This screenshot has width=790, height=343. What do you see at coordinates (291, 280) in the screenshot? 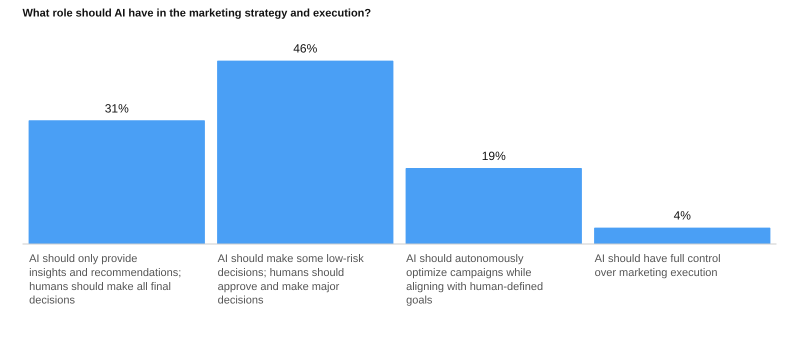
I see `x-tick-label: AI should make some low-risk decisions; humans should approve and make major decisions` at bounding box center [291, 280].